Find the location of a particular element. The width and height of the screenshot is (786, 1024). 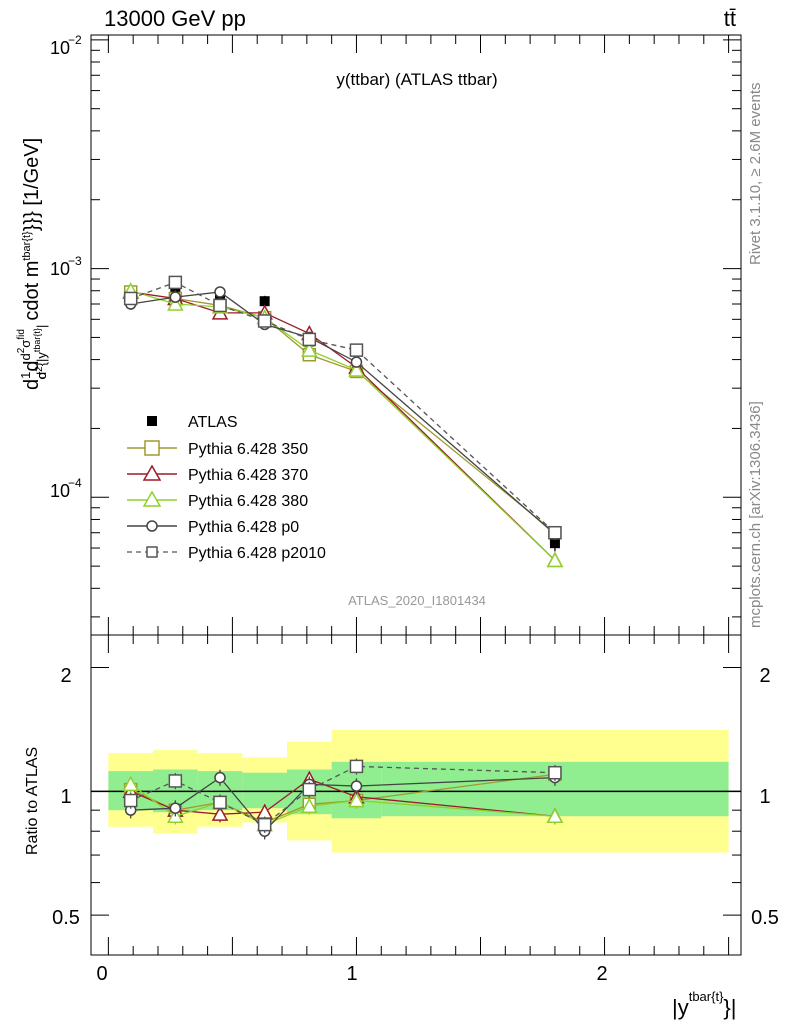

watermark: ATLAS_2020_I1801434 is located at coordinates (417, 600).